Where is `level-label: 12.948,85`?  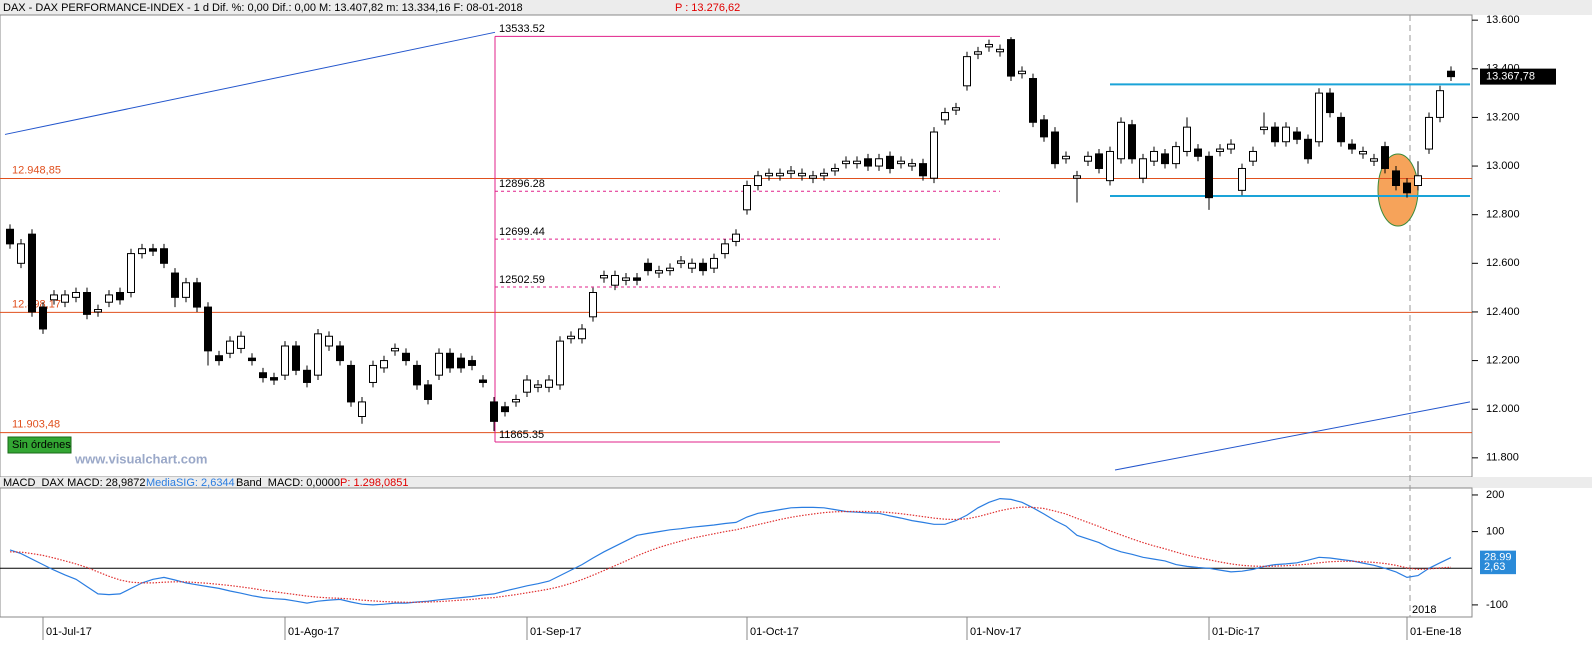
level-label: 12.948,85 is located at coordinates (36, 170).